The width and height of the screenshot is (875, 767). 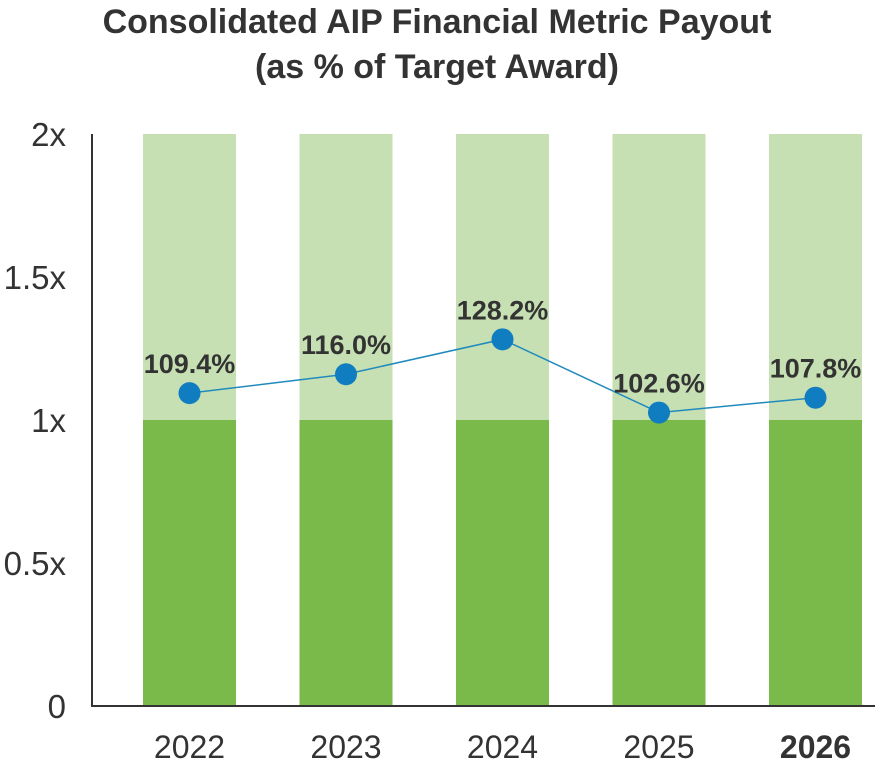 What do you see at coordinates (346, 374) in the screenshot?
I see `data-point-2023` at bounding box center [346, 374].